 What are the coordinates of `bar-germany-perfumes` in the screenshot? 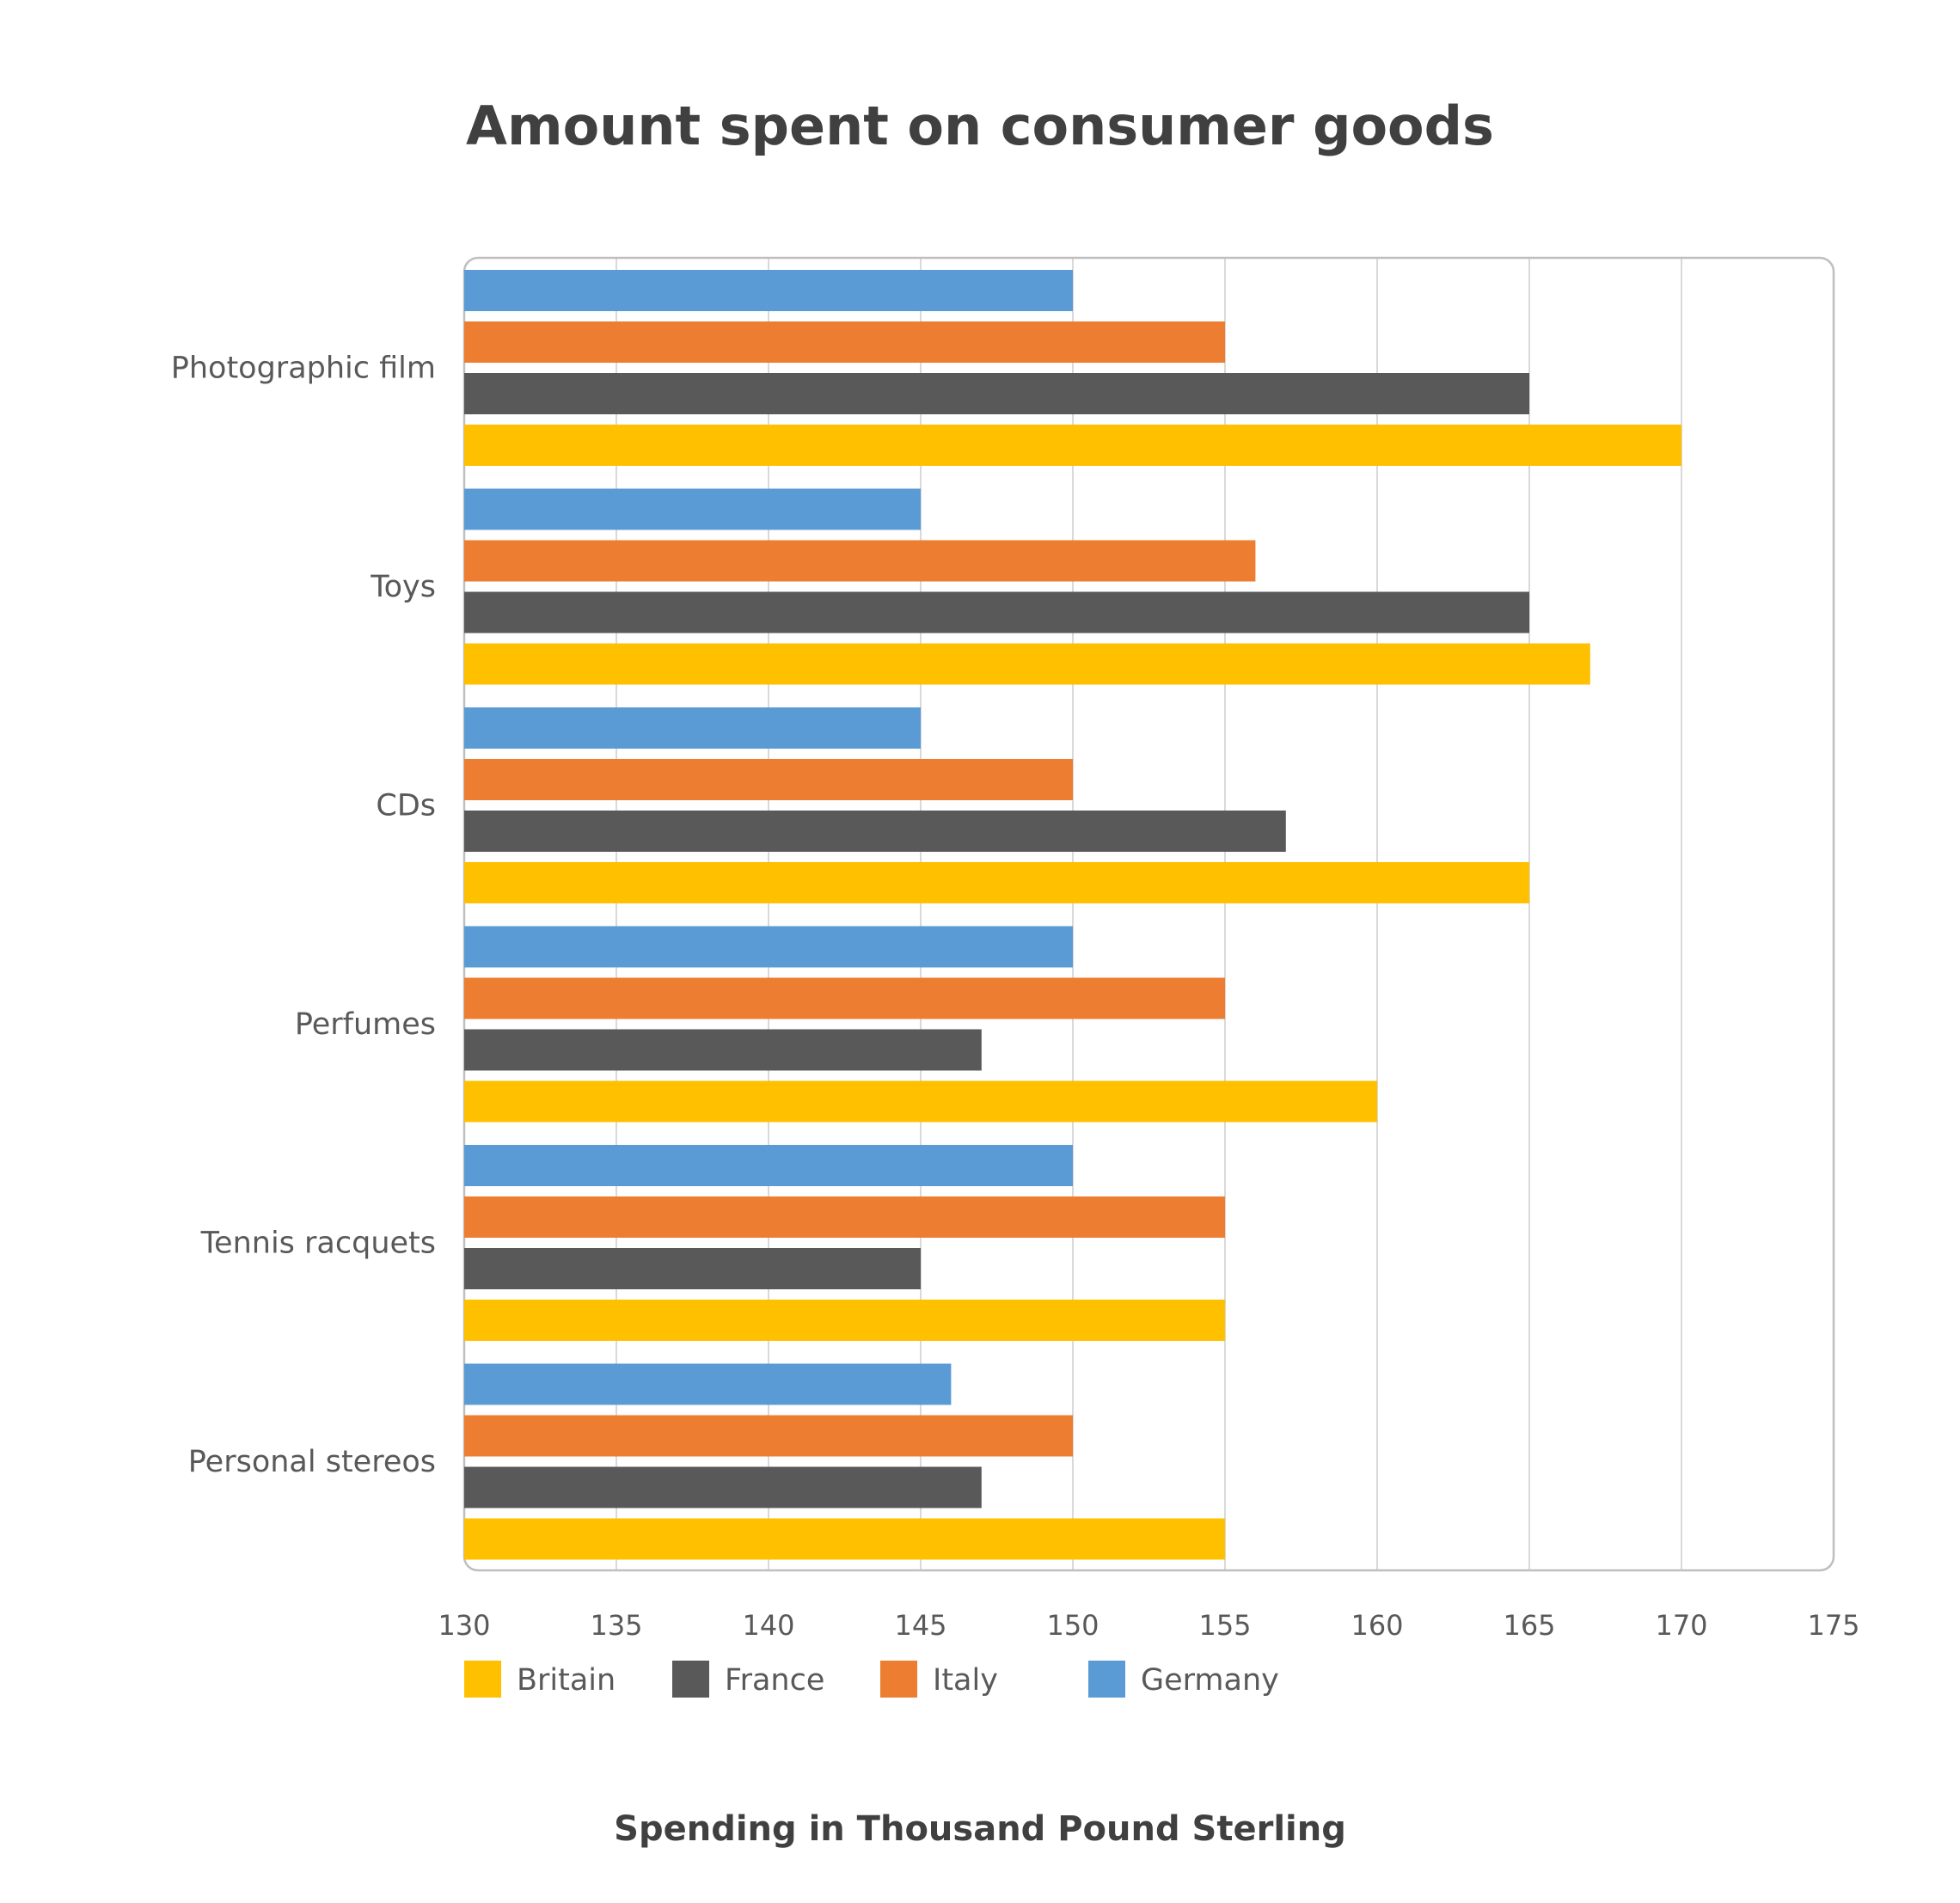 It's located at (768, 947).